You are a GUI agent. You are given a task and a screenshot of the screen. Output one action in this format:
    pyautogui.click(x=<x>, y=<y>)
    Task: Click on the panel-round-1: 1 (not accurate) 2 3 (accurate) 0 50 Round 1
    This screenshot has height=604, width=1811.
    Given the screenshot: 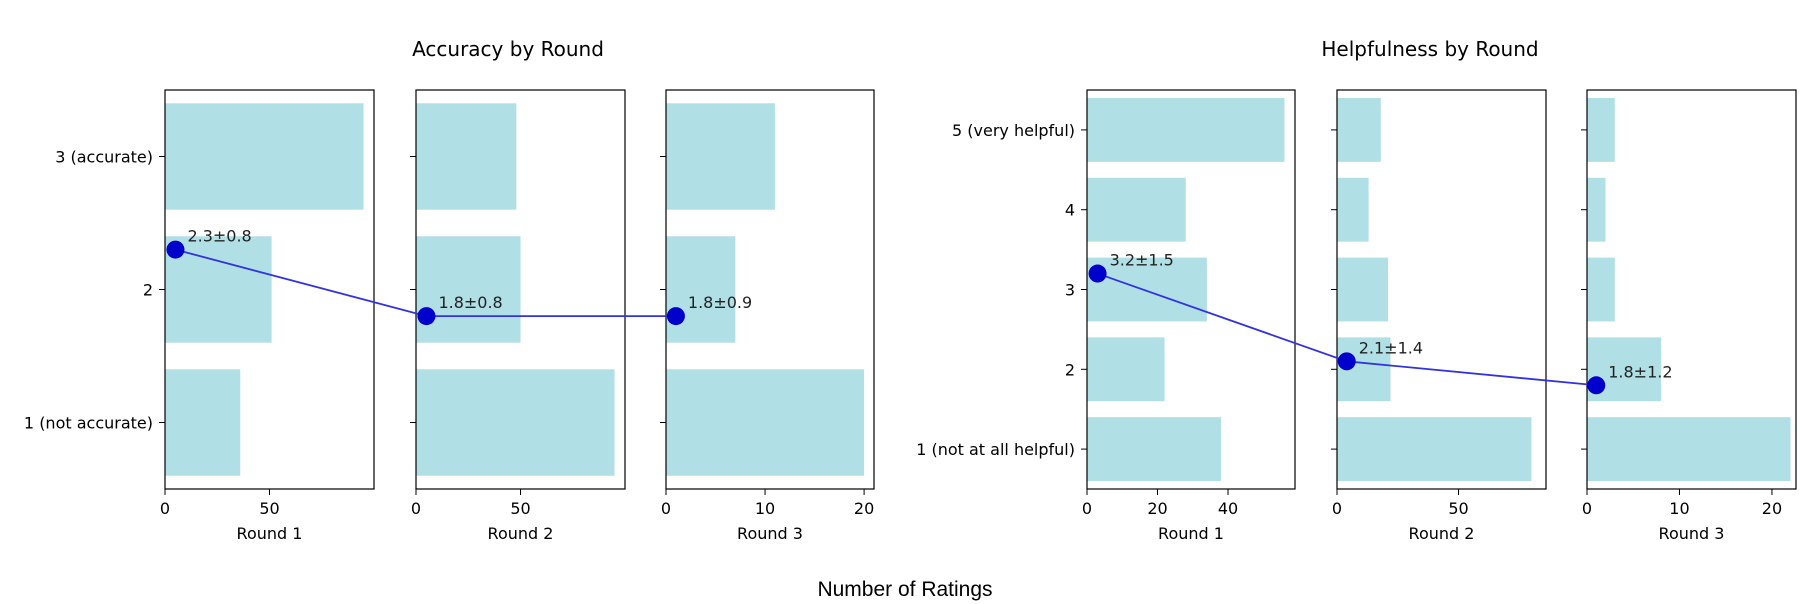 What is the action you would take?
    pyautogui.click(x=199, y=316)
    